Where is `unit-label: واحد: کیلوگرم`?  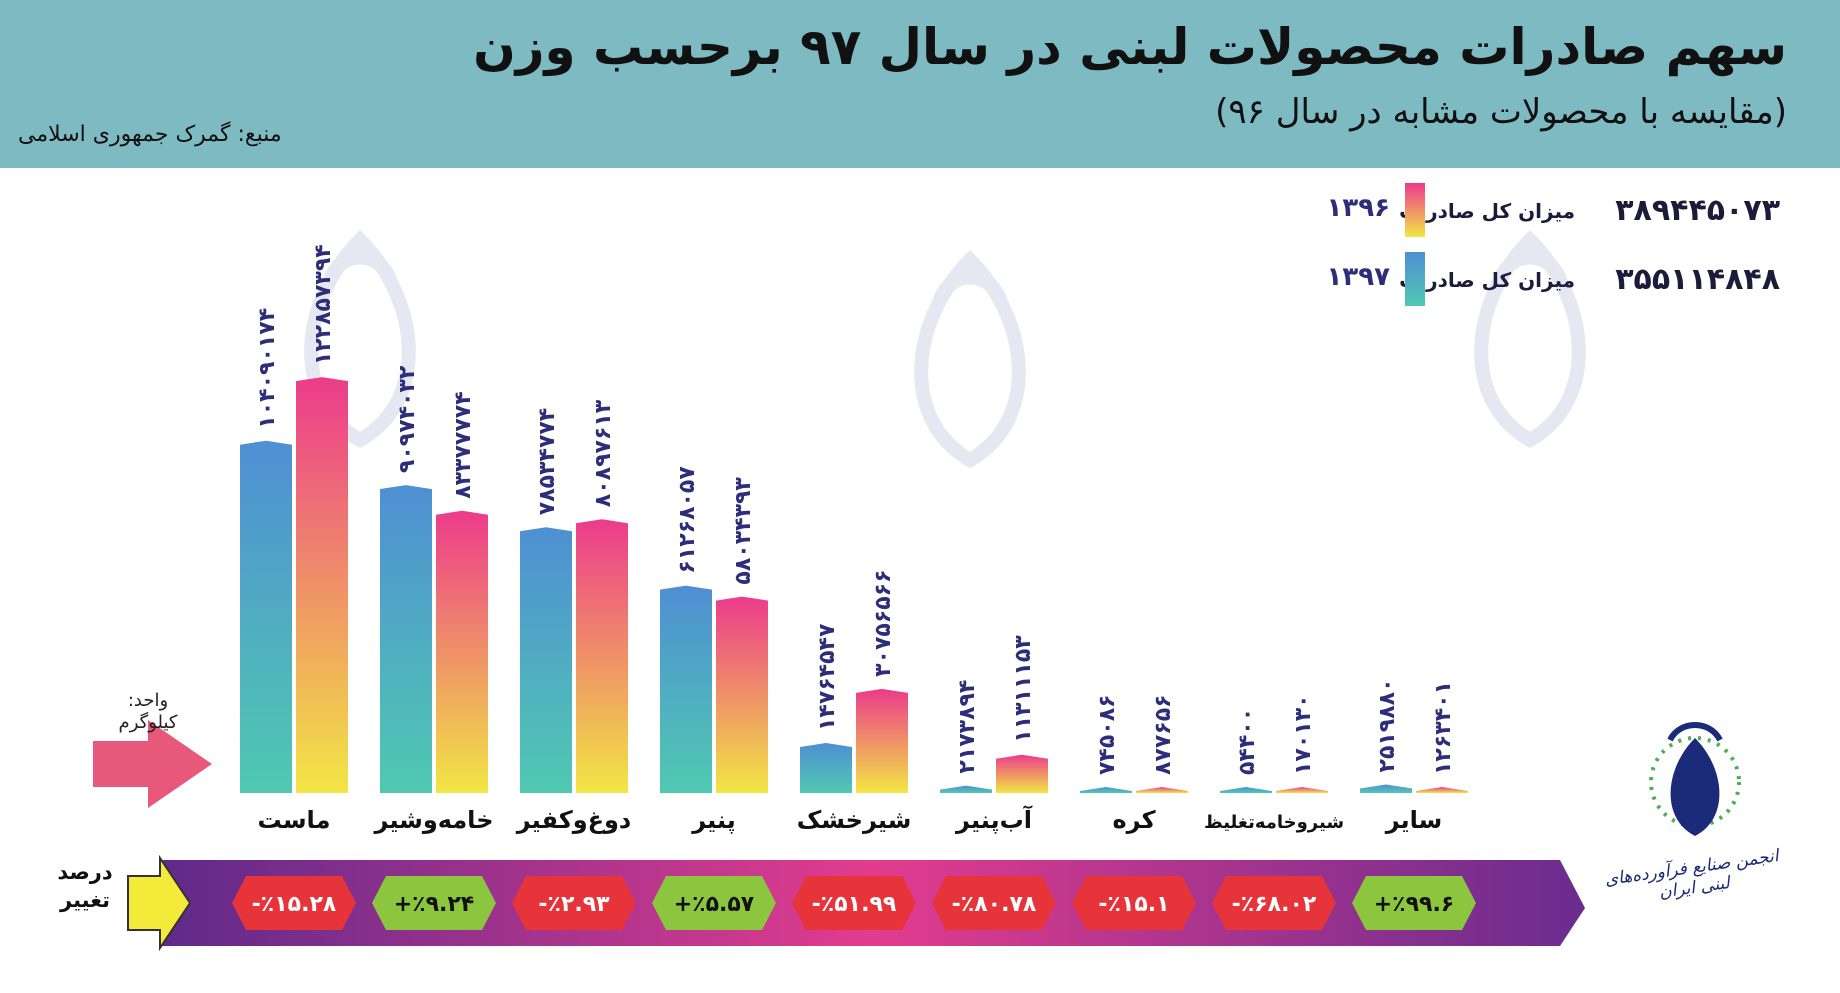 unit-label: واحد: کیلوگرم is located at coordinates (148, 712).